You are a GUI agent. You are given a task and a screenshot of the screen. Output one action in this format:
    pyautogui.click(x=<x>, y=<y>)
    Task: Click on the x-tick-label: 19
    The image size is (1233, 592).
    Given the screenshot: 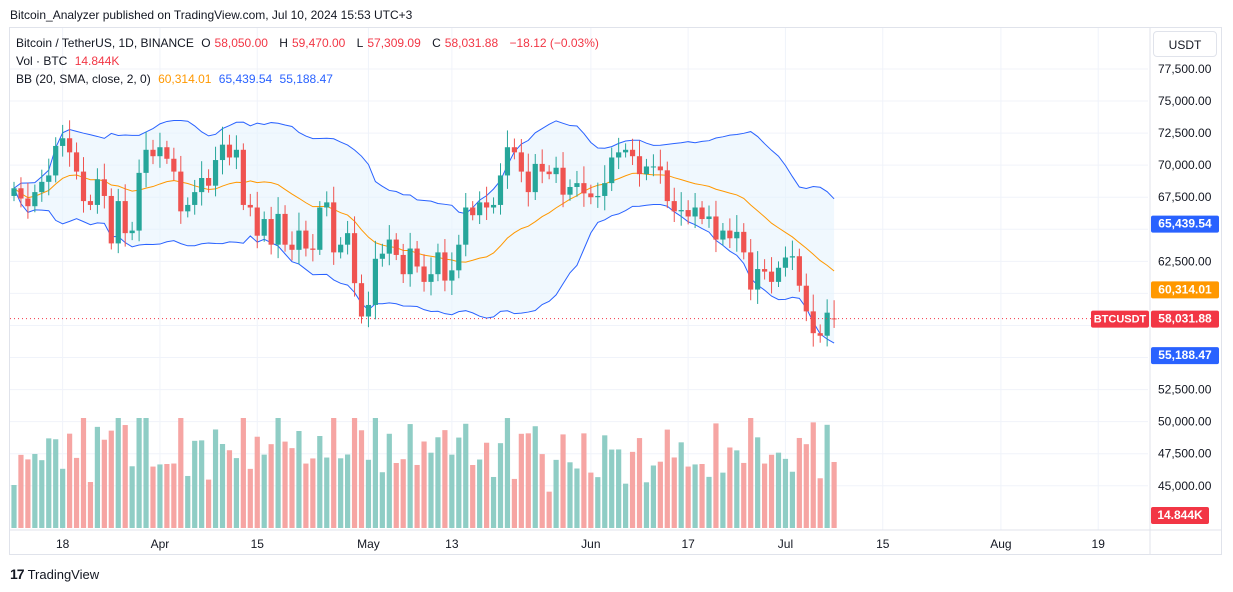 What is the action you would take?
    pyautogui.click(x=1099, y=544)
    